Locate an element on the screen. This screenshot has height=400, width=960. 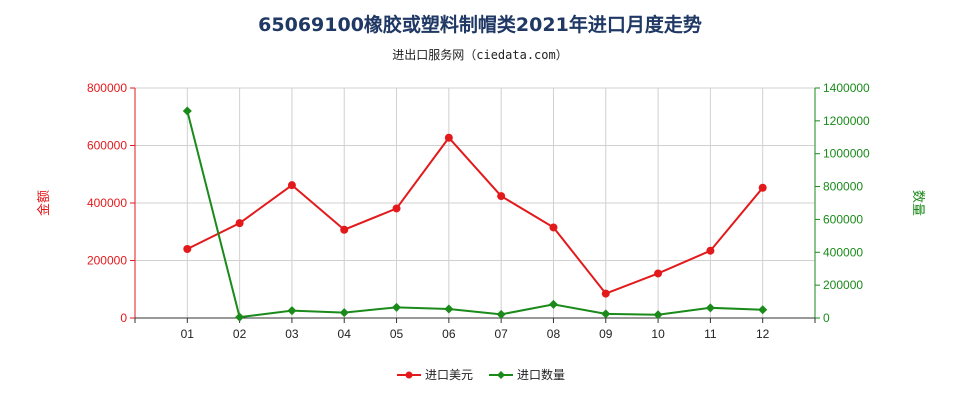
left-tick-label: 200000 is located at coordinates (107, 261).